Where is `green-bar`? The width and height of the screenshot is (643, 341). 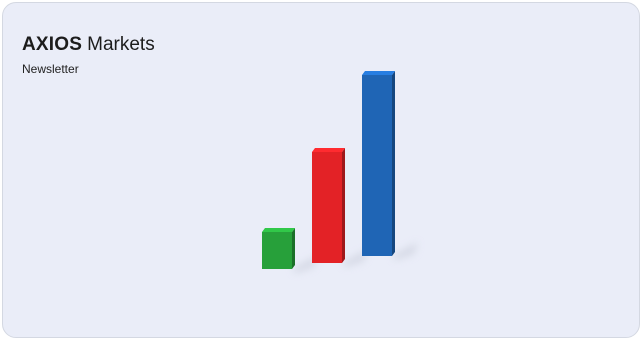 green-bar is located at coordinates (290, 250).